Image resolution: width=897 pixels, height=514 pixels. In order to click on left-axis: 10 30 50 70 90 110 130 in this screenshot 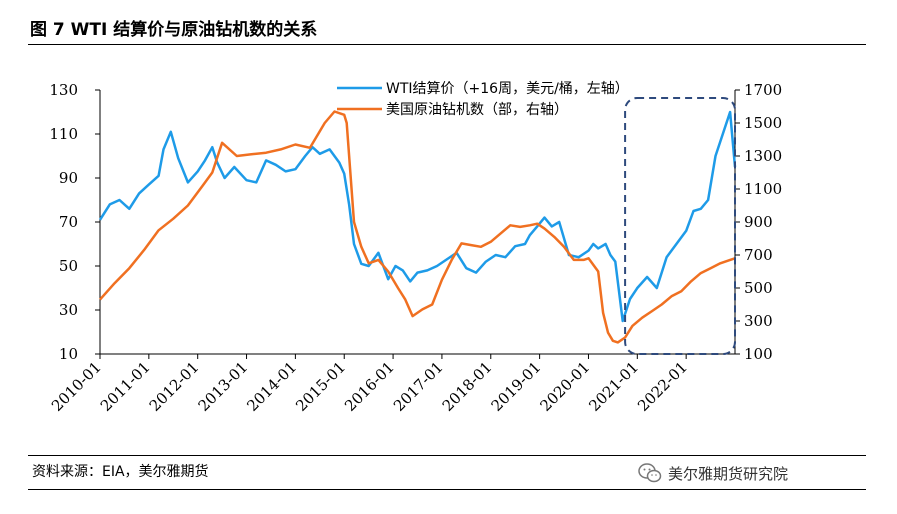, I will do `click(75, 222)`.